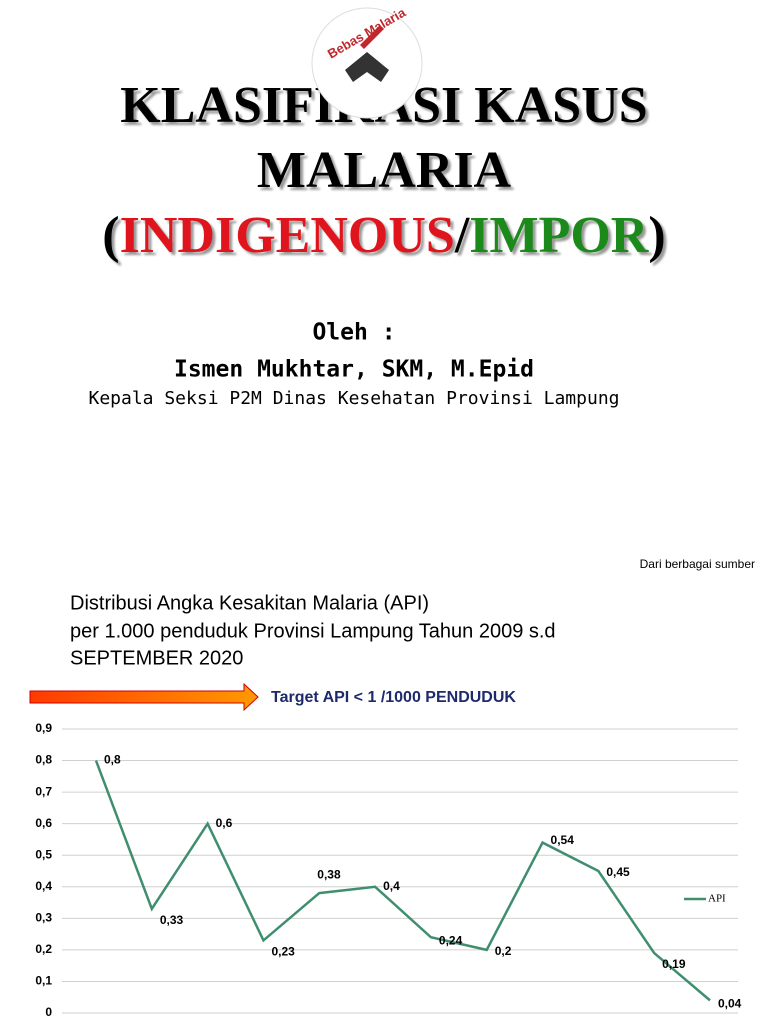 This screenshot has width=768, height=1029. I want to click on legend-label: API, so click(717, 899).